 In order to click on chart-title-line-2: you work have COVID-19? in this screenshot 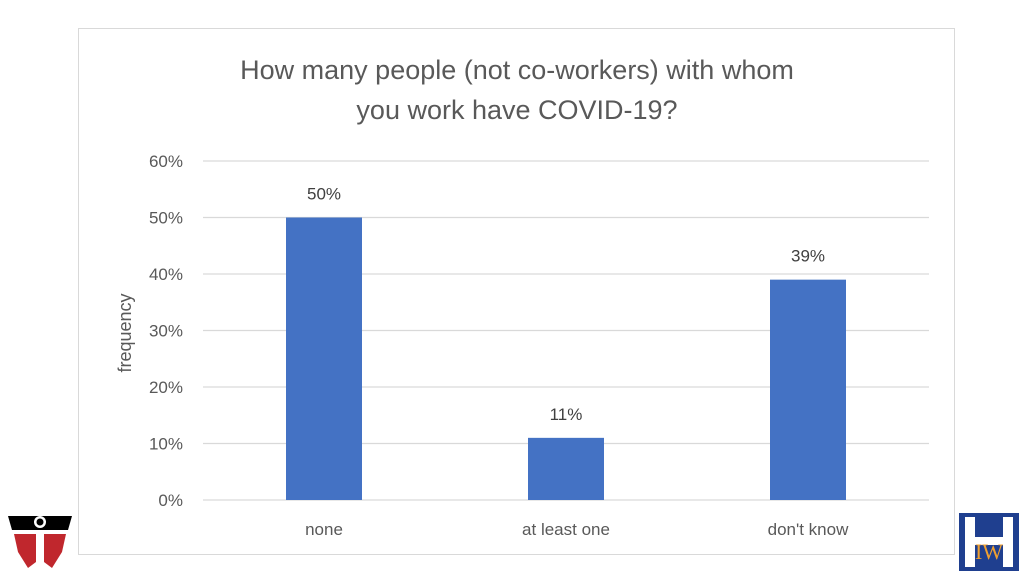, I will do `click(516, 110)`.